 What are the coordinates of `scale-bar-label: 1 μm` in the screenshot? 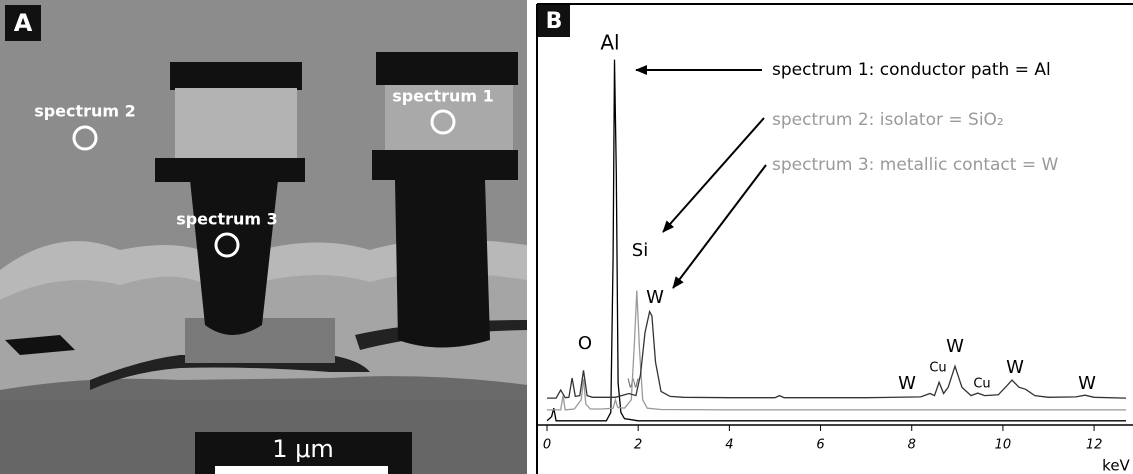 It's located at (303, 449).